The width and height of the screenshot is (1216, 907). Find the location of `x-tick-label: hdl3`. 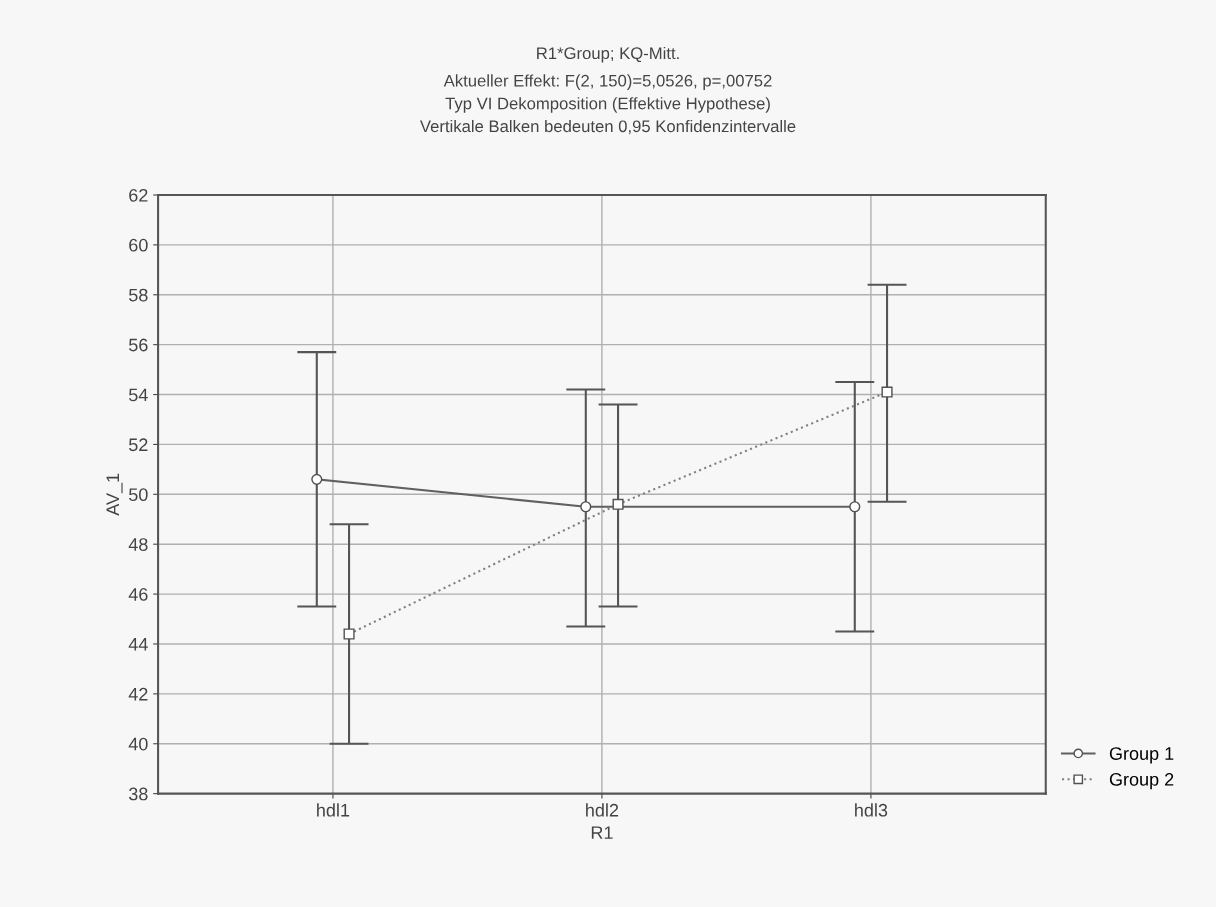

x-tick-label: hdl3 is located at coordinates (871, 810).